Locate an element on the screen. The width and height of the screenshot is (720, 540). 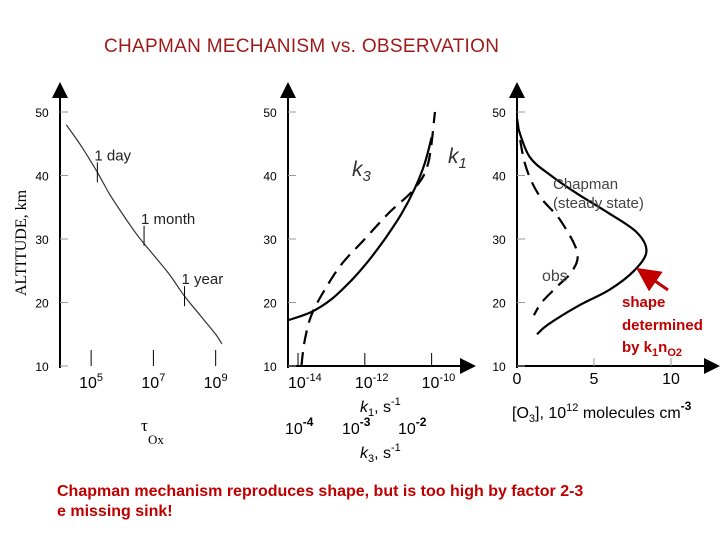
k3-tick-label: 10⁻³ is located at coordinates (356, 426).